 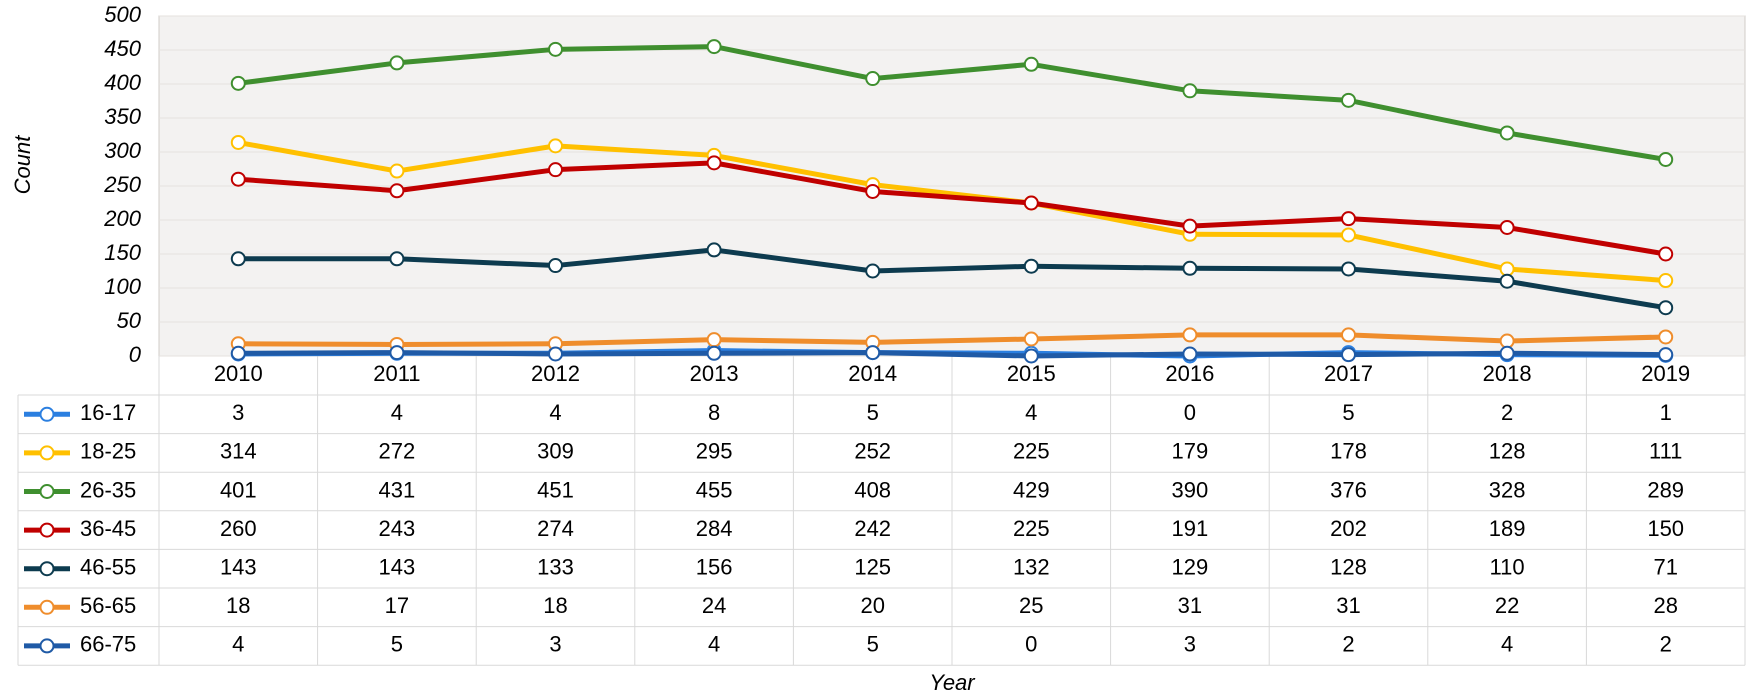 I want to click on x-tick-label: 2011, so click(x=396, y=373).